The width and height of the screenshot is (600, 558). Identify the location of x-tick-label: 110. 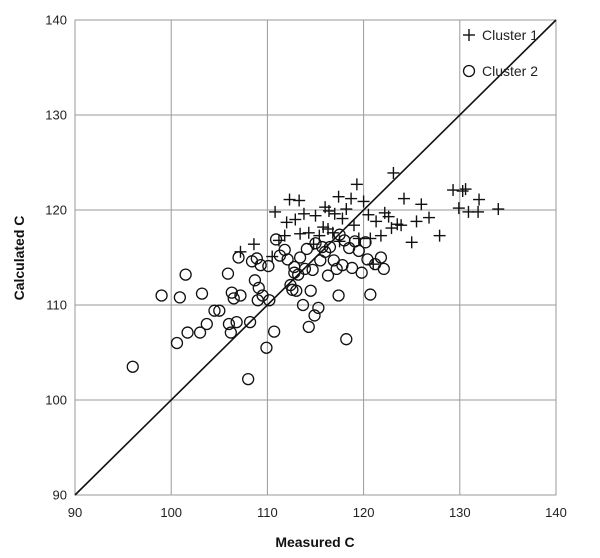
(267, 512).